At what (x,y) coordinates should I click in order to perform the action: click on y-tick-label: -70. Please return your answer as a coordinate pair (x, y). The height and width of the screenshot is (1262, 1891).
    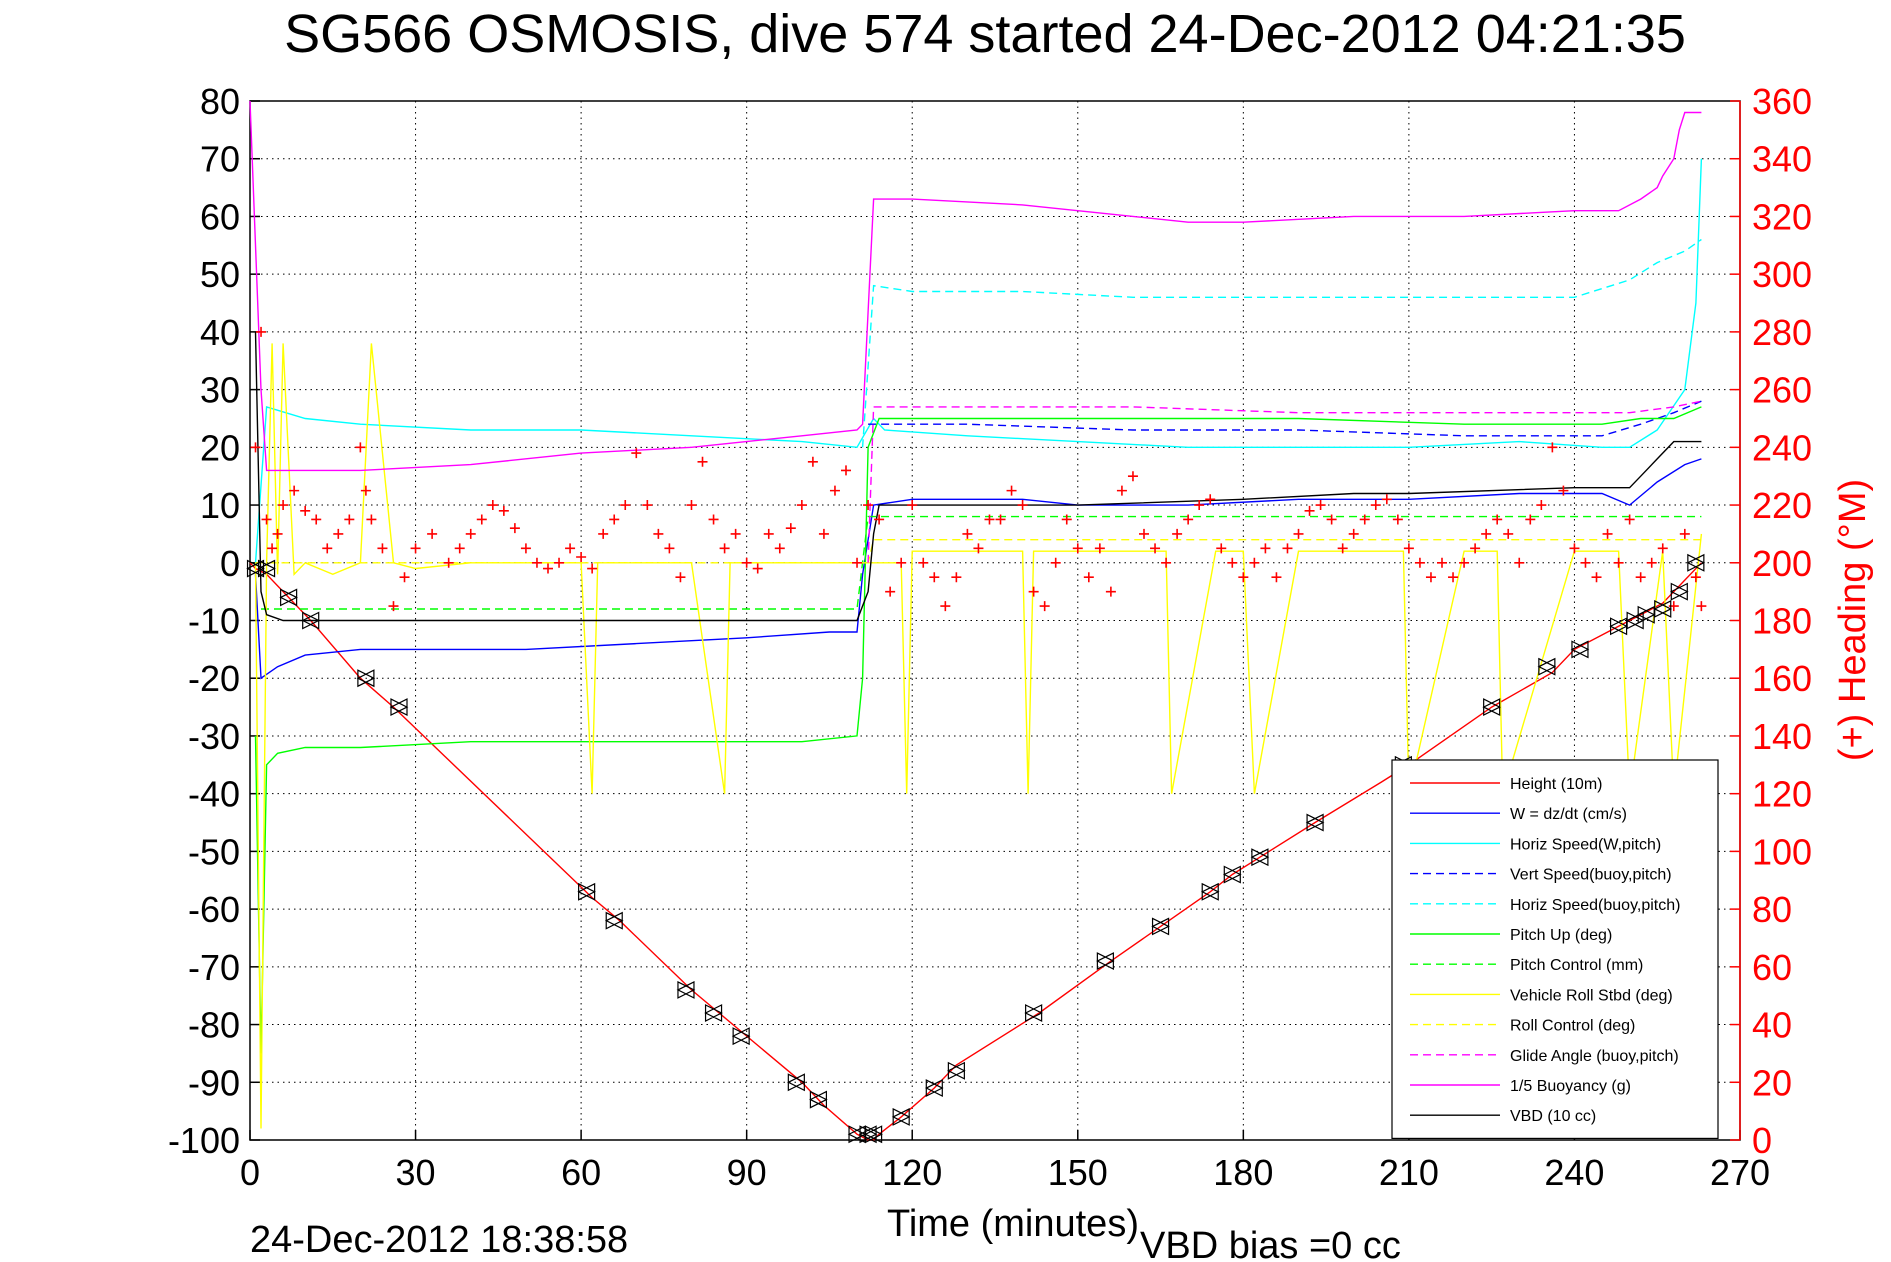
    Looking at the image, I should click on (214, 967).